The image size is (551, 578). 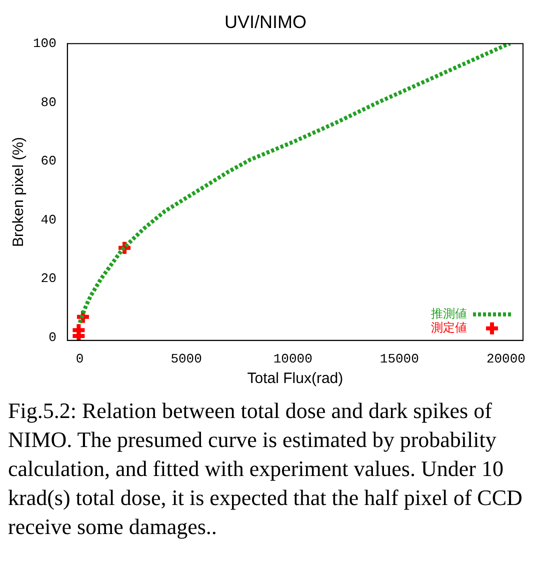 I want to click on x-tick-label: 5000, so click(x=186, y=359).